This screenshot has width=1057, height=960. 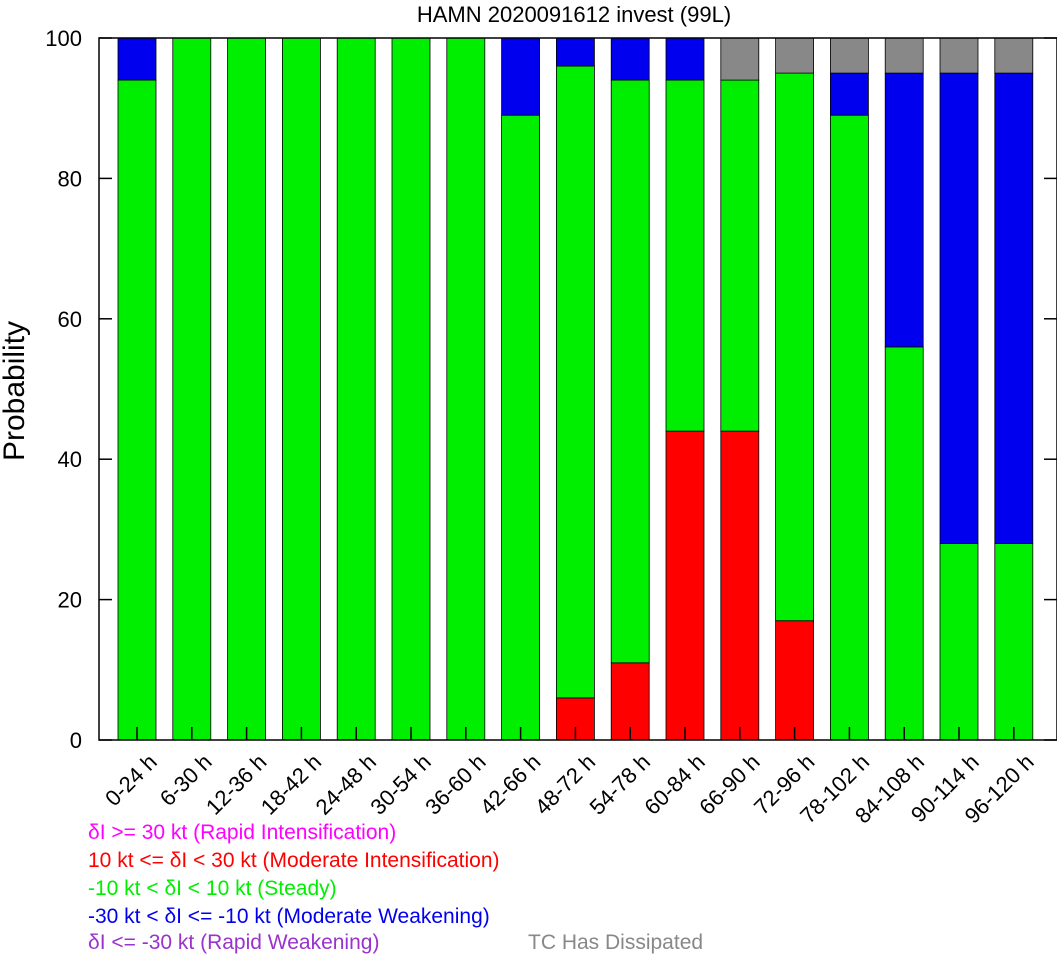 I want to click on x-tick-label: 24-48 h, so click(x=346, y=784).